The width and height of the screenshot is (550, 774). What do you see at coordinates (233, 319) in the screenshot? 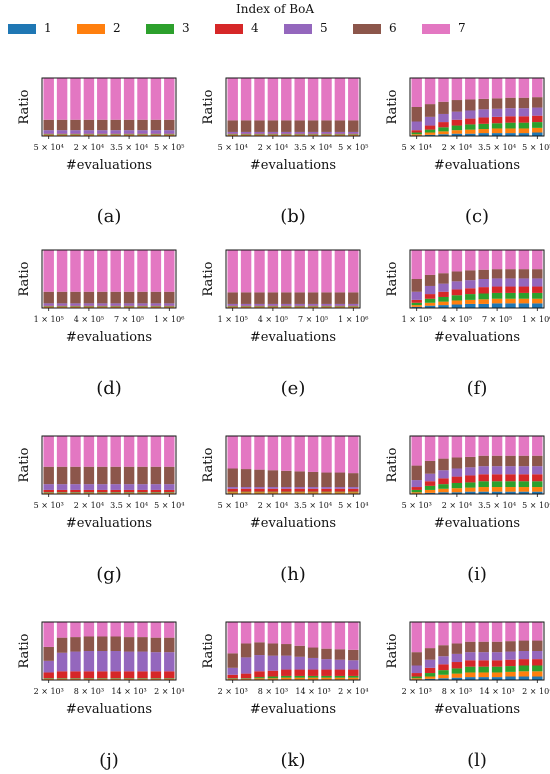
I see `x-tick-label: 1 × 10⁵` at bounding box center [233, 319].